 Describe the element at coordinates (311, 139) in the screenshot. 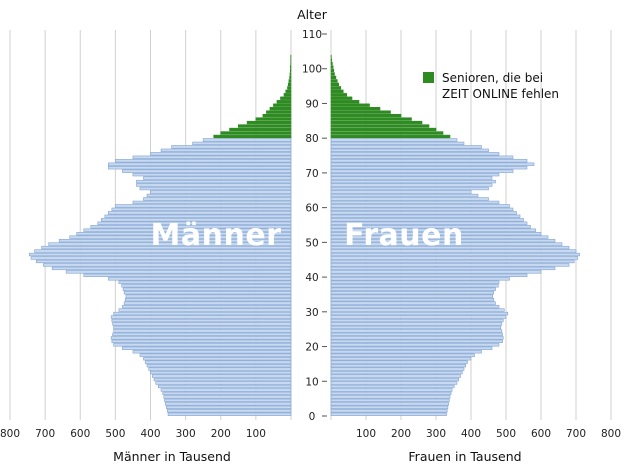

I see `age-tick-label: 80` at that location.